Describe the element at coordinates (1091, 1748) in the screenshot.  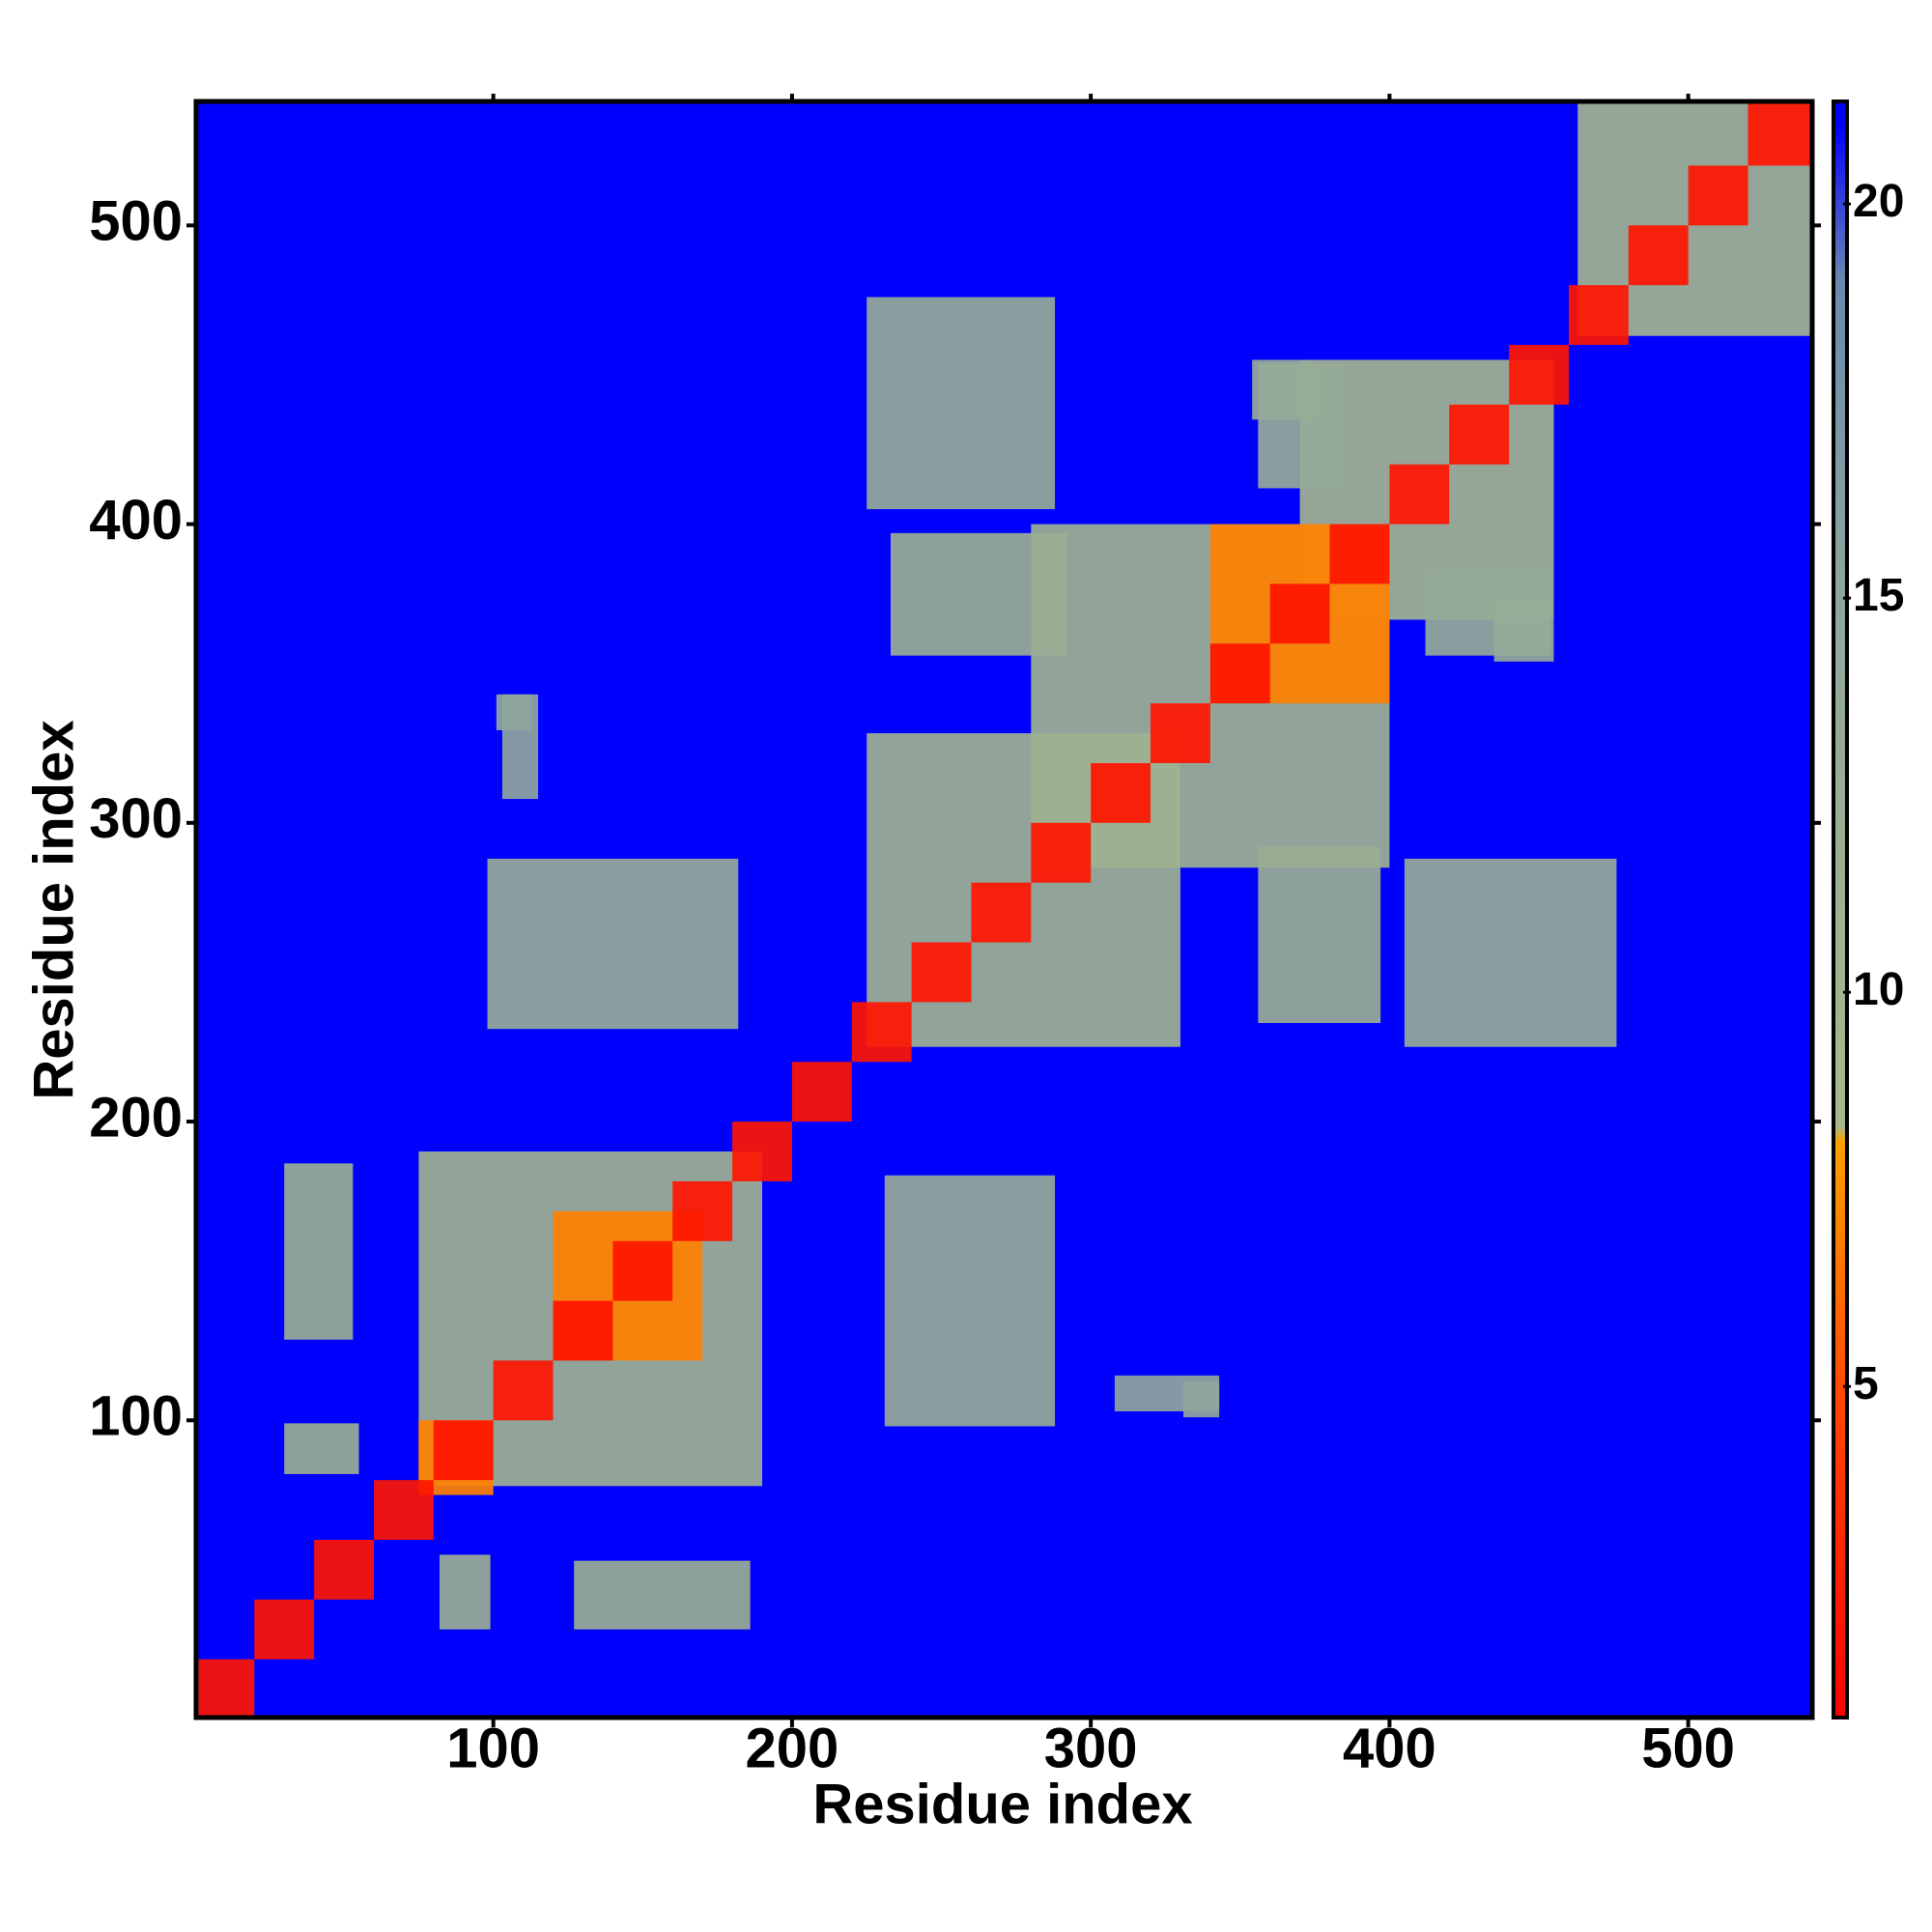
I see `x-tick-label: 300` at that location.